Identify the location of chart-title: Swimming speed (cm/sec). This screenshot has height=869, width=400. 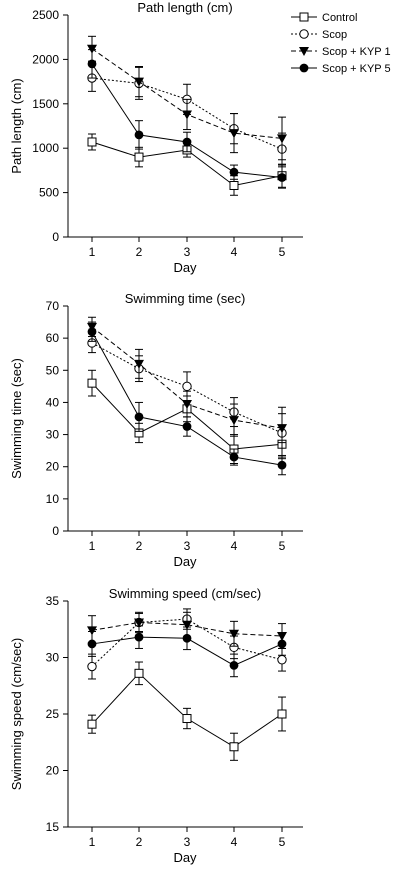
(185, 593).